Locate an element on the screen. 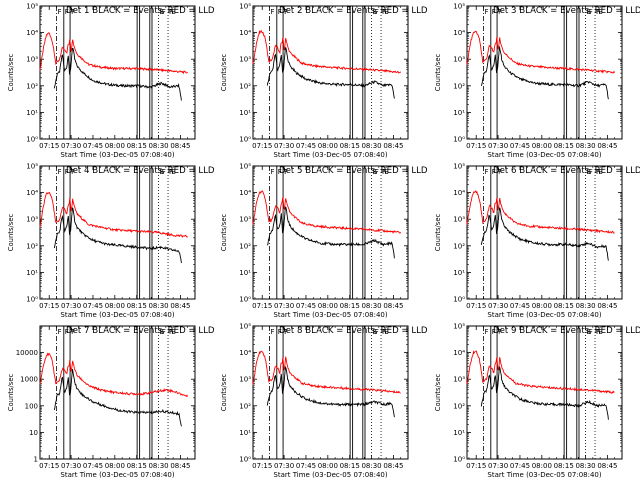 The height and width of the screenshot is (480, 640). y-tick-label: 10³ is located at coordinates (245, 220).